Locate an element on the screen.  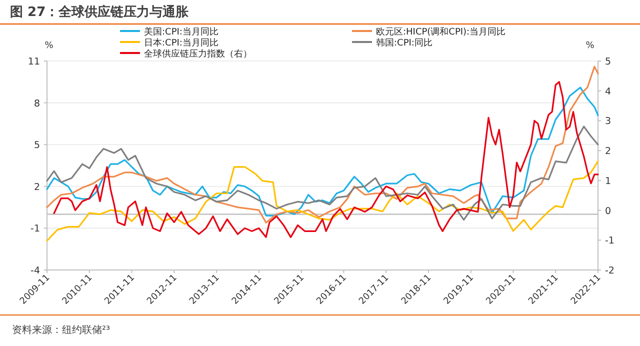
y2-tick-label: 3 is located at coordinates (608, 122).